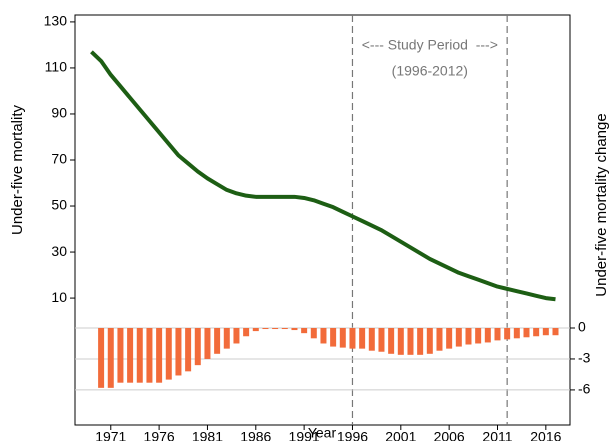  I want to click on x-tick-label: 2011, so click(497, 435).